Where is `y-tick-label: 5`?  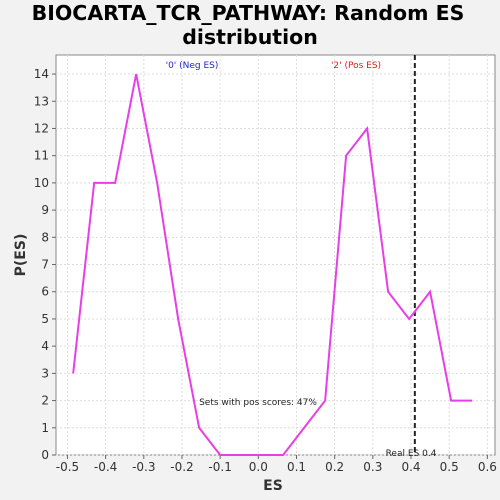 y-tick-label: 5 is located at coordinates (45, 319).